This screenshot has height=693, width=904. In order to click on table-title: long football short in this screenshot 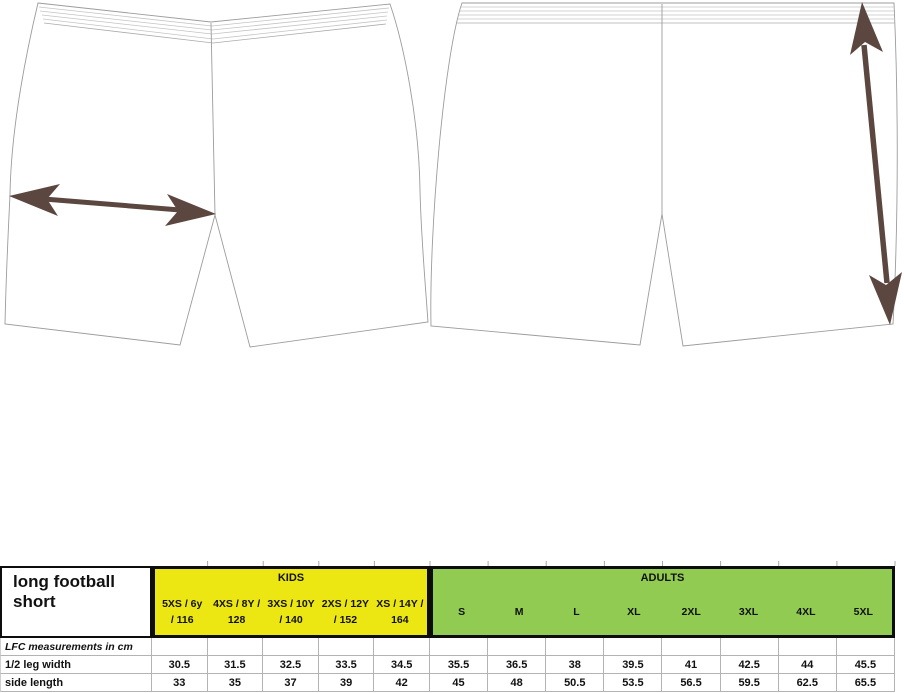, I will do `click(76, 602)`.